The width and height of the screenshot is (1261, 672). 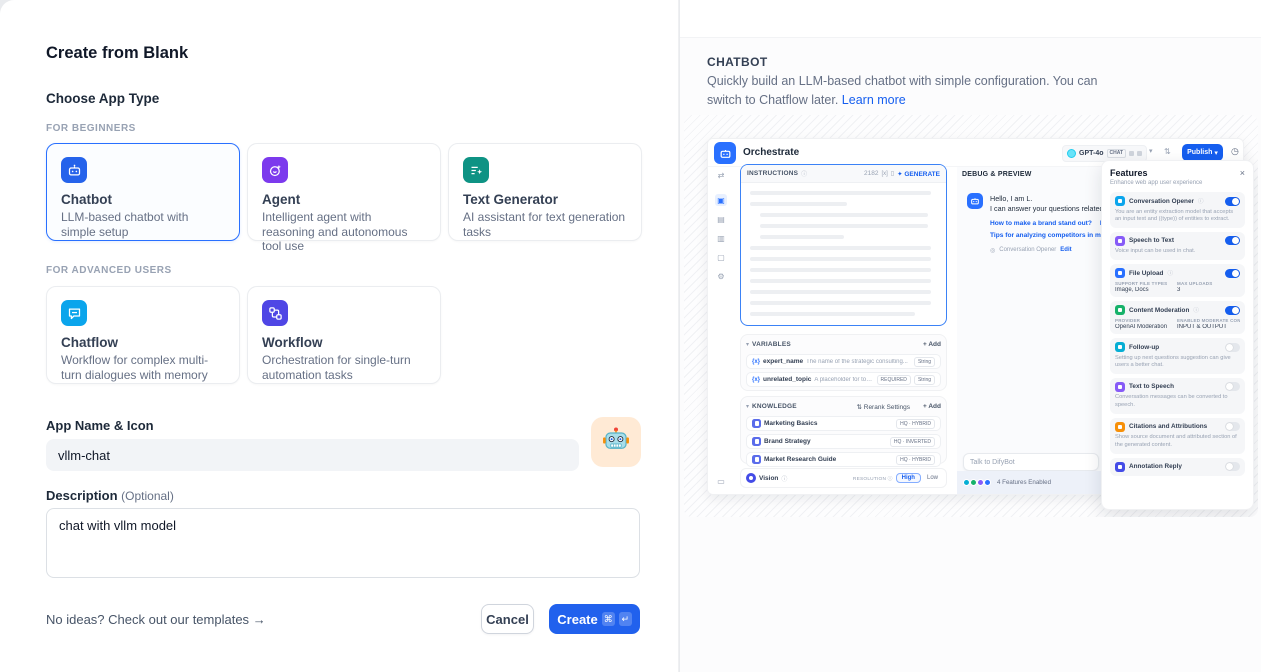 I want to click on description-textarea: chat with vllm model, so click(x=343, y=543).